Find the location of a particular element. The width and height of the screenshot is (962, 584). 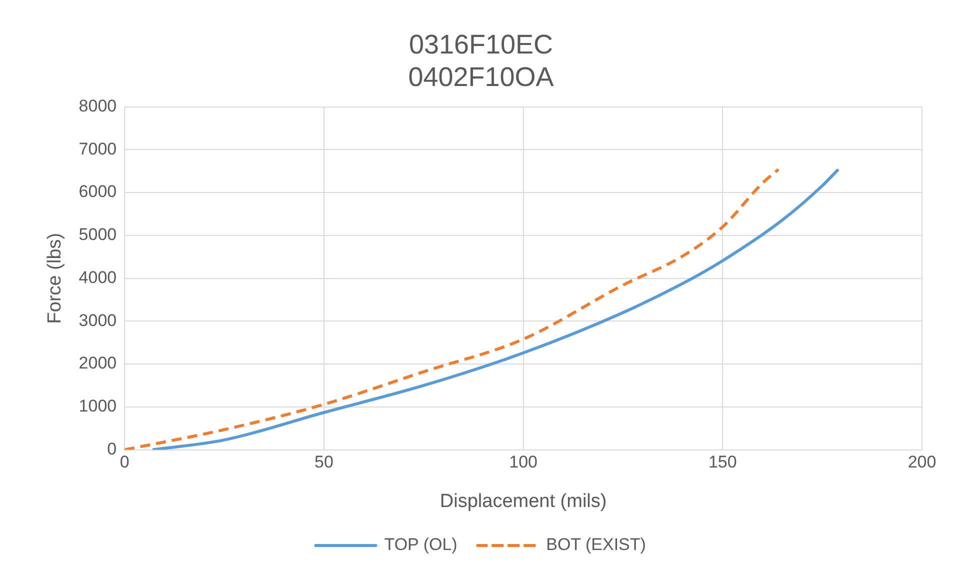

legend-label: TOP (OL) is located at coordinates (421, 544).